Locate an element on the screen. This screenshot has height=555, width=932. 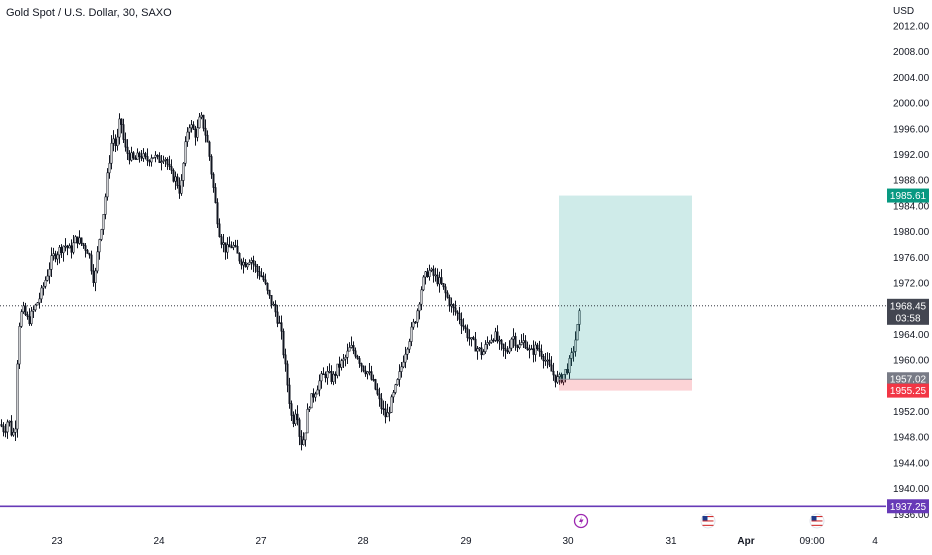
price-tick-label: 1940.00 is located at coordinates (911, 489).